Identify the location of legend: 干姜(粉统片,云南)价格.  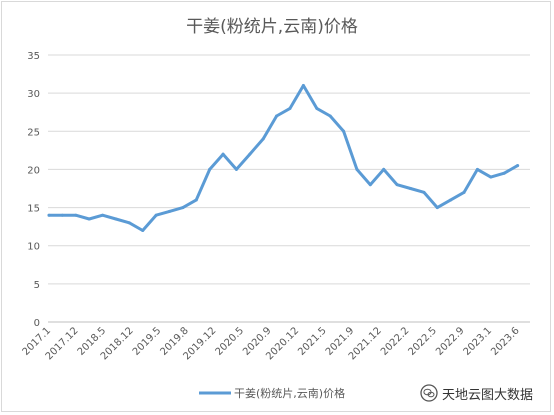
(272, 393).